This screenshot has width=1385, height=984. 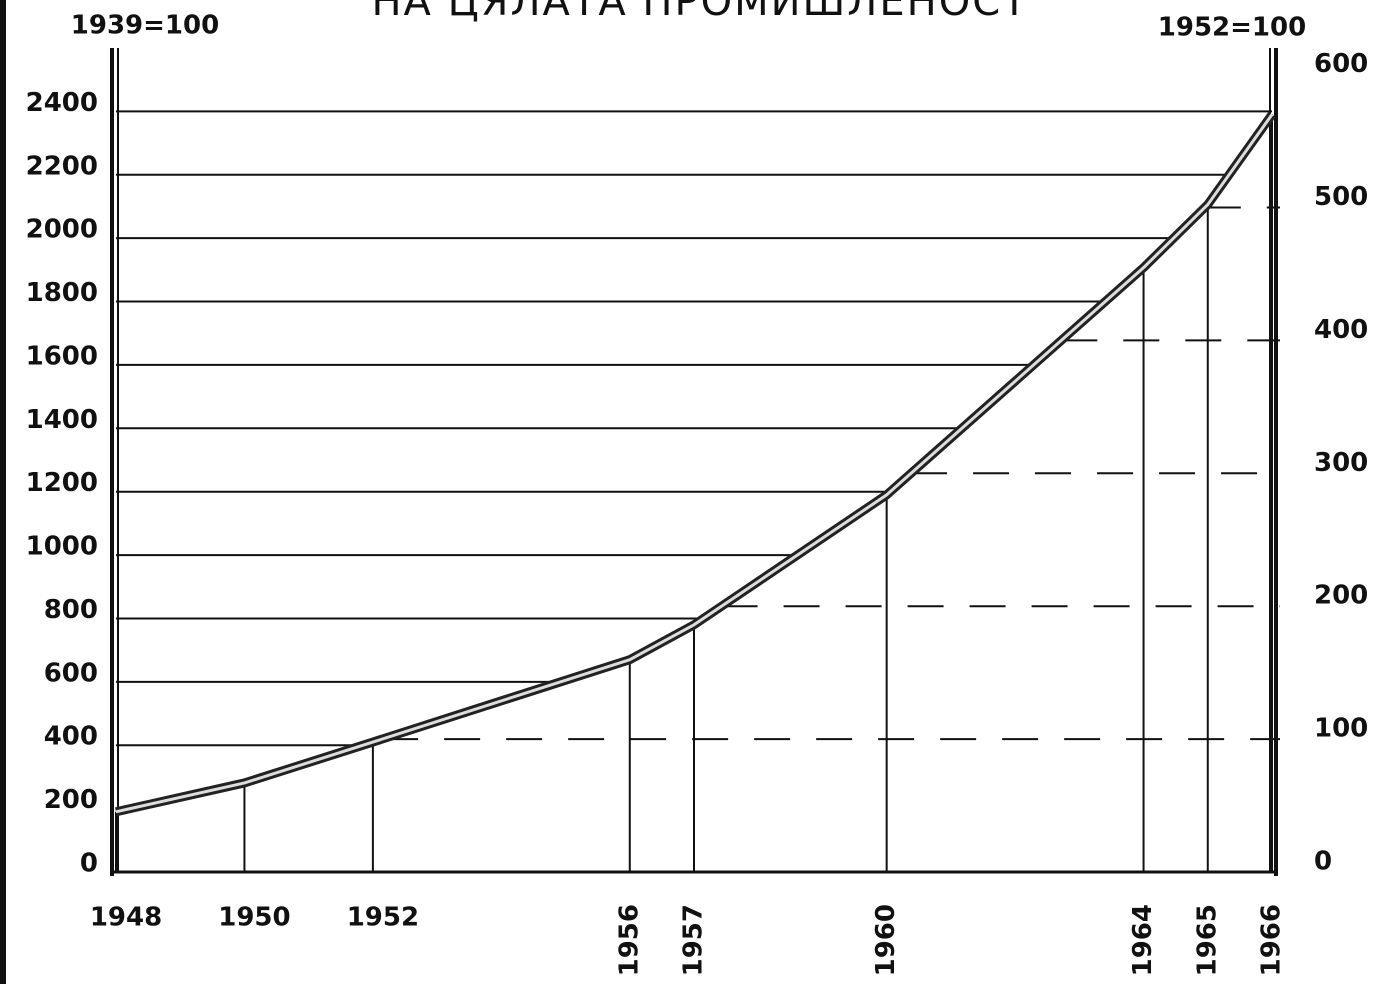 What do you see at coordinates (1323, 862) in the screenshot?
I see `y2-tick-label: 0` at bounding box center [1323, 862].